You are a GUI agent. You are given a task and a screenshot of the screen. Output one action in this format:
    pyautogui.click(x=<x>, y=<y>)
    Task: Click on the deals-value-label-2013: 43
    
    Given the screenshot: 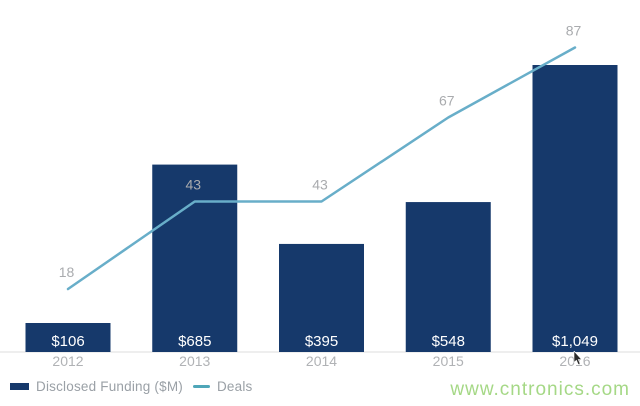 What is the action you would take?
    pyautogui.click(x=193, y=185)
    